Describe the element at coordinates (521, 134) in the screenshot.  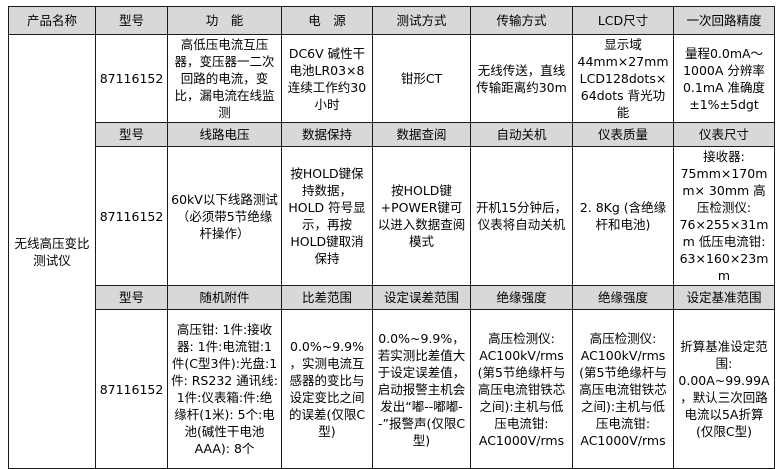
I see `col-header-auto-power-off: 自动关机` at that location.